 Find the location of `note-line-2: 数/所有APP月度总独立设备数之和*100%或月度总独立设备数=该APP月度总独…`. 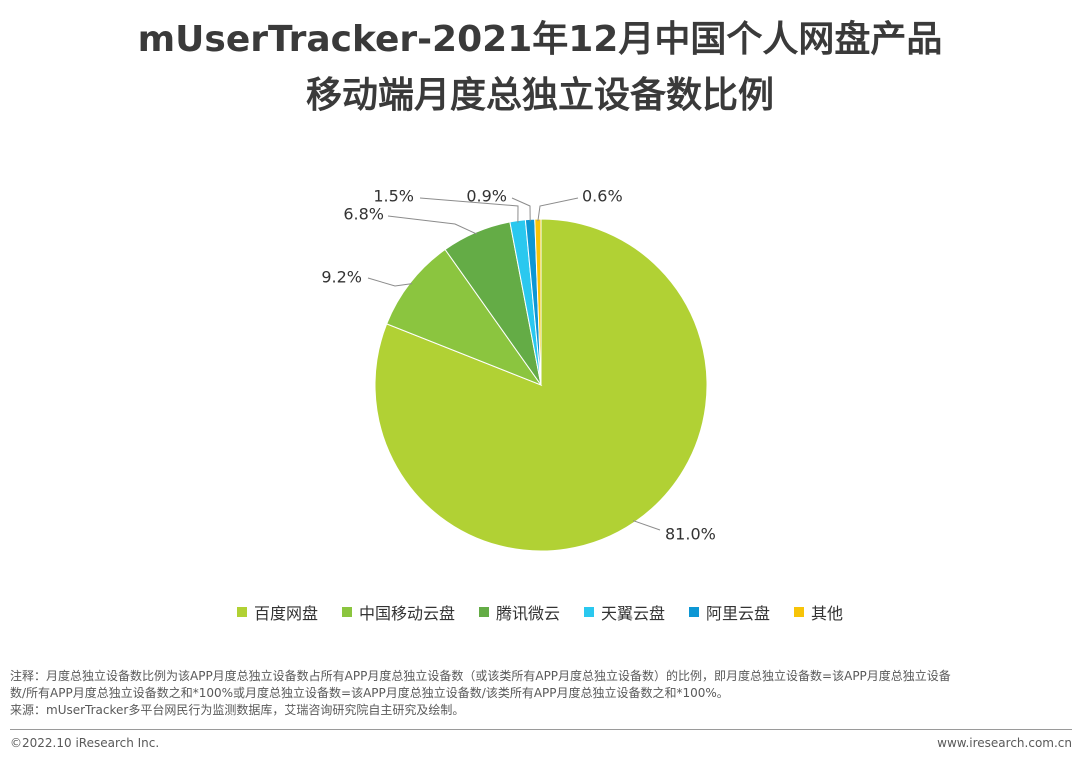

note-line-2: 数/所有APP月度总独立设备数之和*100%或月度总独立设备数=该APP月度总独… is located at coordinates (369, 693).